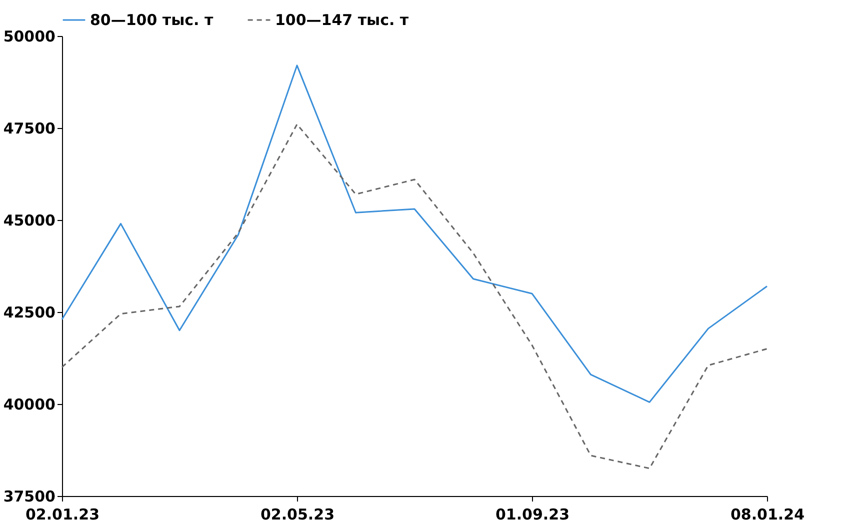 This screenshot has width=857, height=530. What do you see at coordinates (62, 515) in the screenshot?
I see `x-tick-label: 02.01.23` at bounding box center [62, 515].